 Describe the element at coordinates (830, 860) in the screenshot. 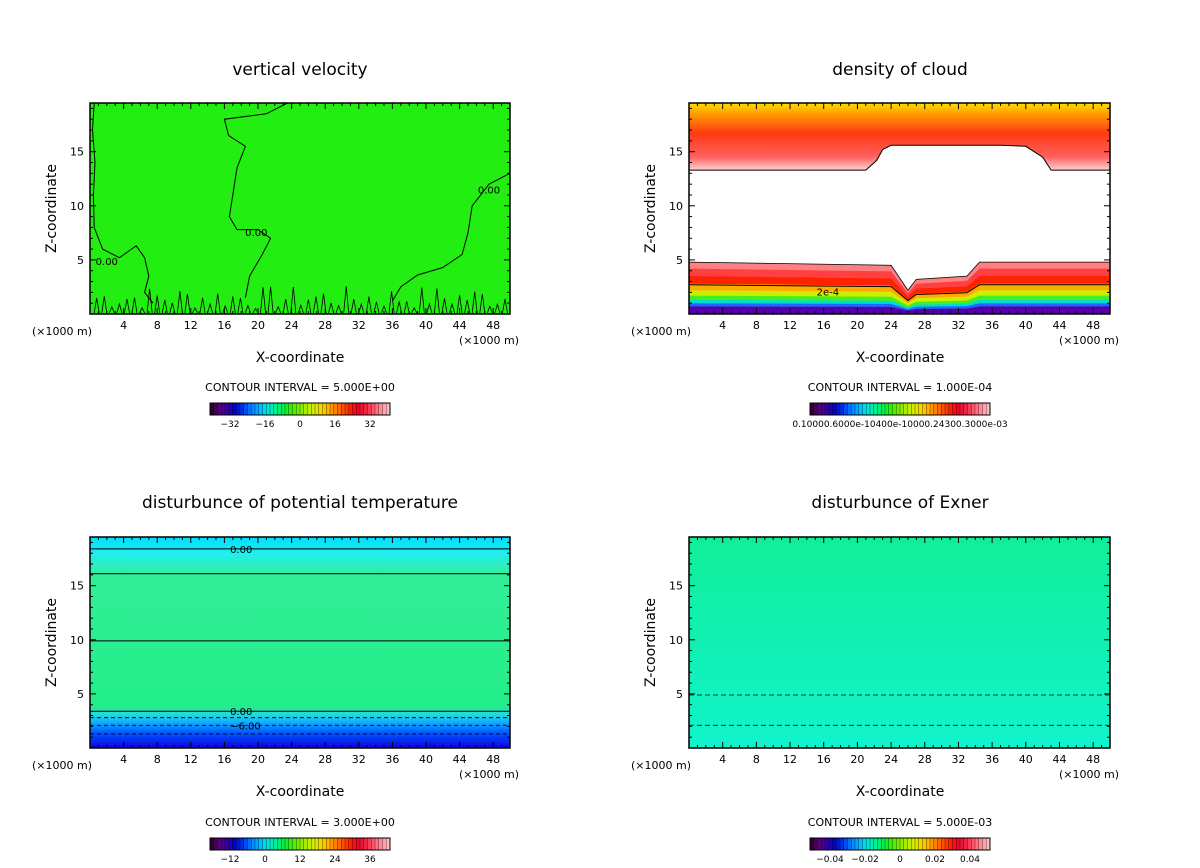

I see `colorbar-tick-label: −0.04` at that location.